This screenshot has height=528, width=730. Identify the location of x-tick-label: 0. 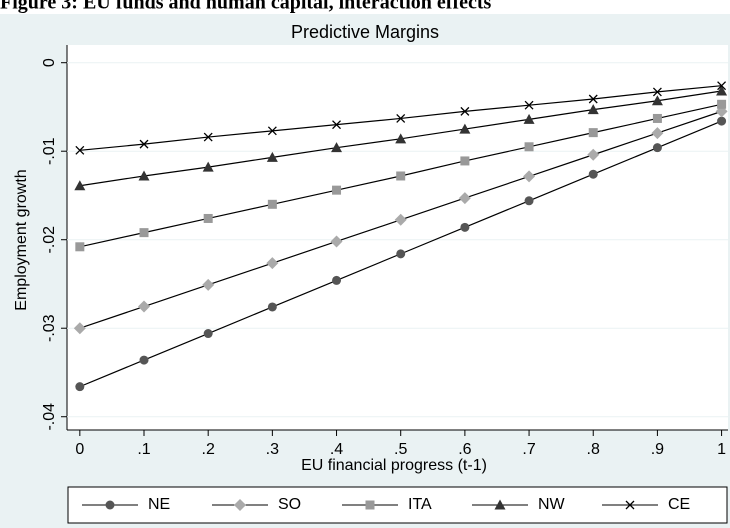
(79, 449).